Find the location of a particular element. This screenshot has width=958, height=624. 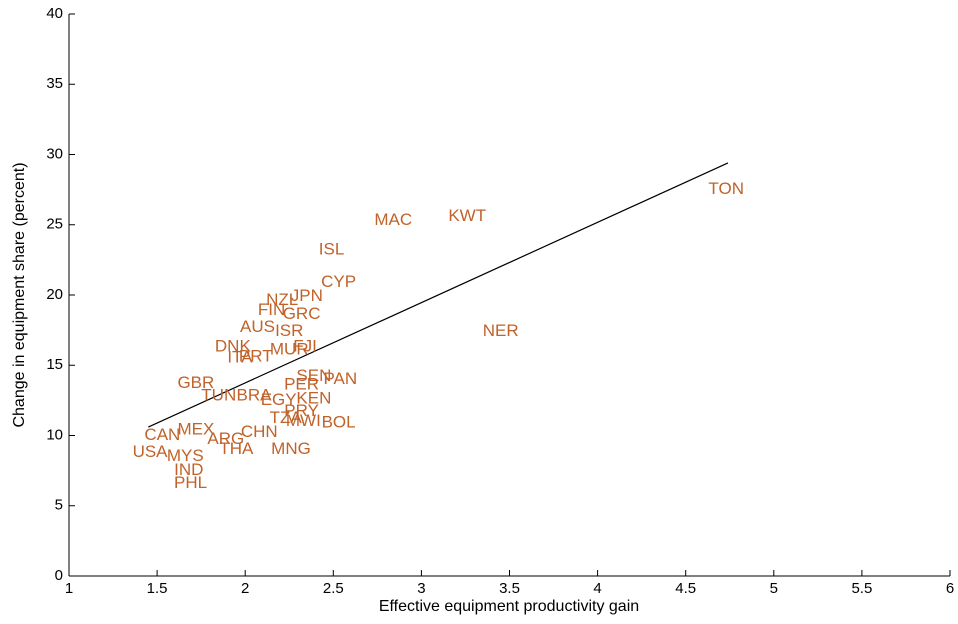

y-tick-label: 20 is located at coordinates (54, 294).